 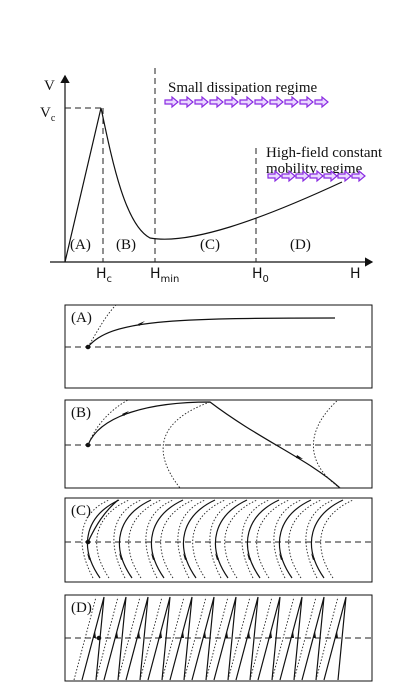 I want to click on panel-c-trajectories, so click(x=217, y=539).